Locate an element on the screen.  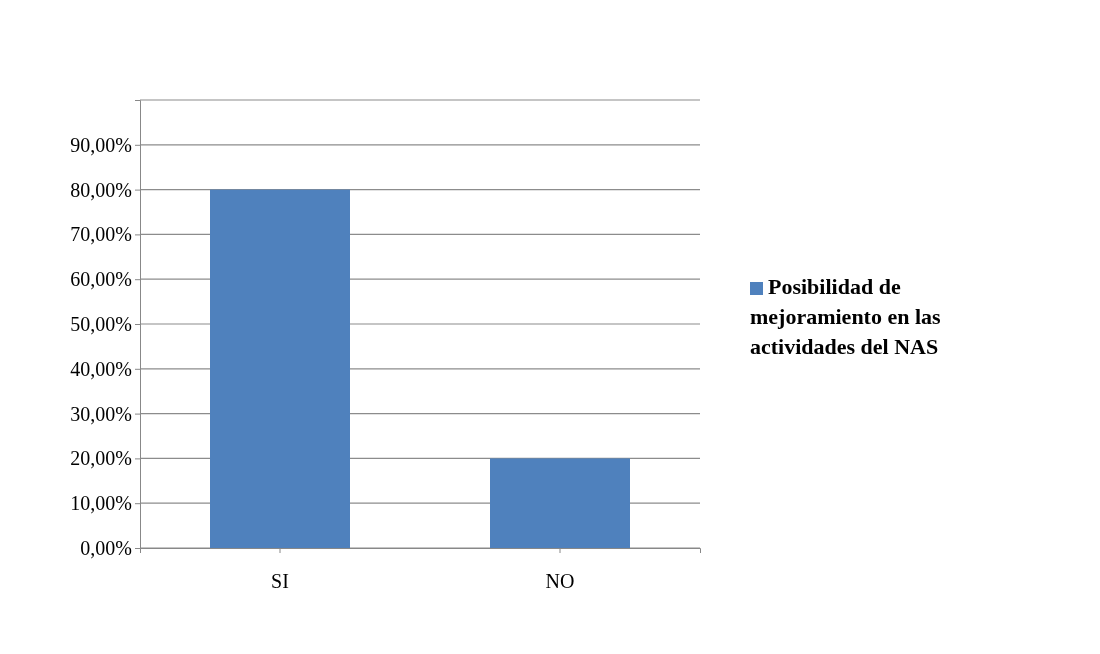
x-tick-label: NO is located at coordinates (560, 581).